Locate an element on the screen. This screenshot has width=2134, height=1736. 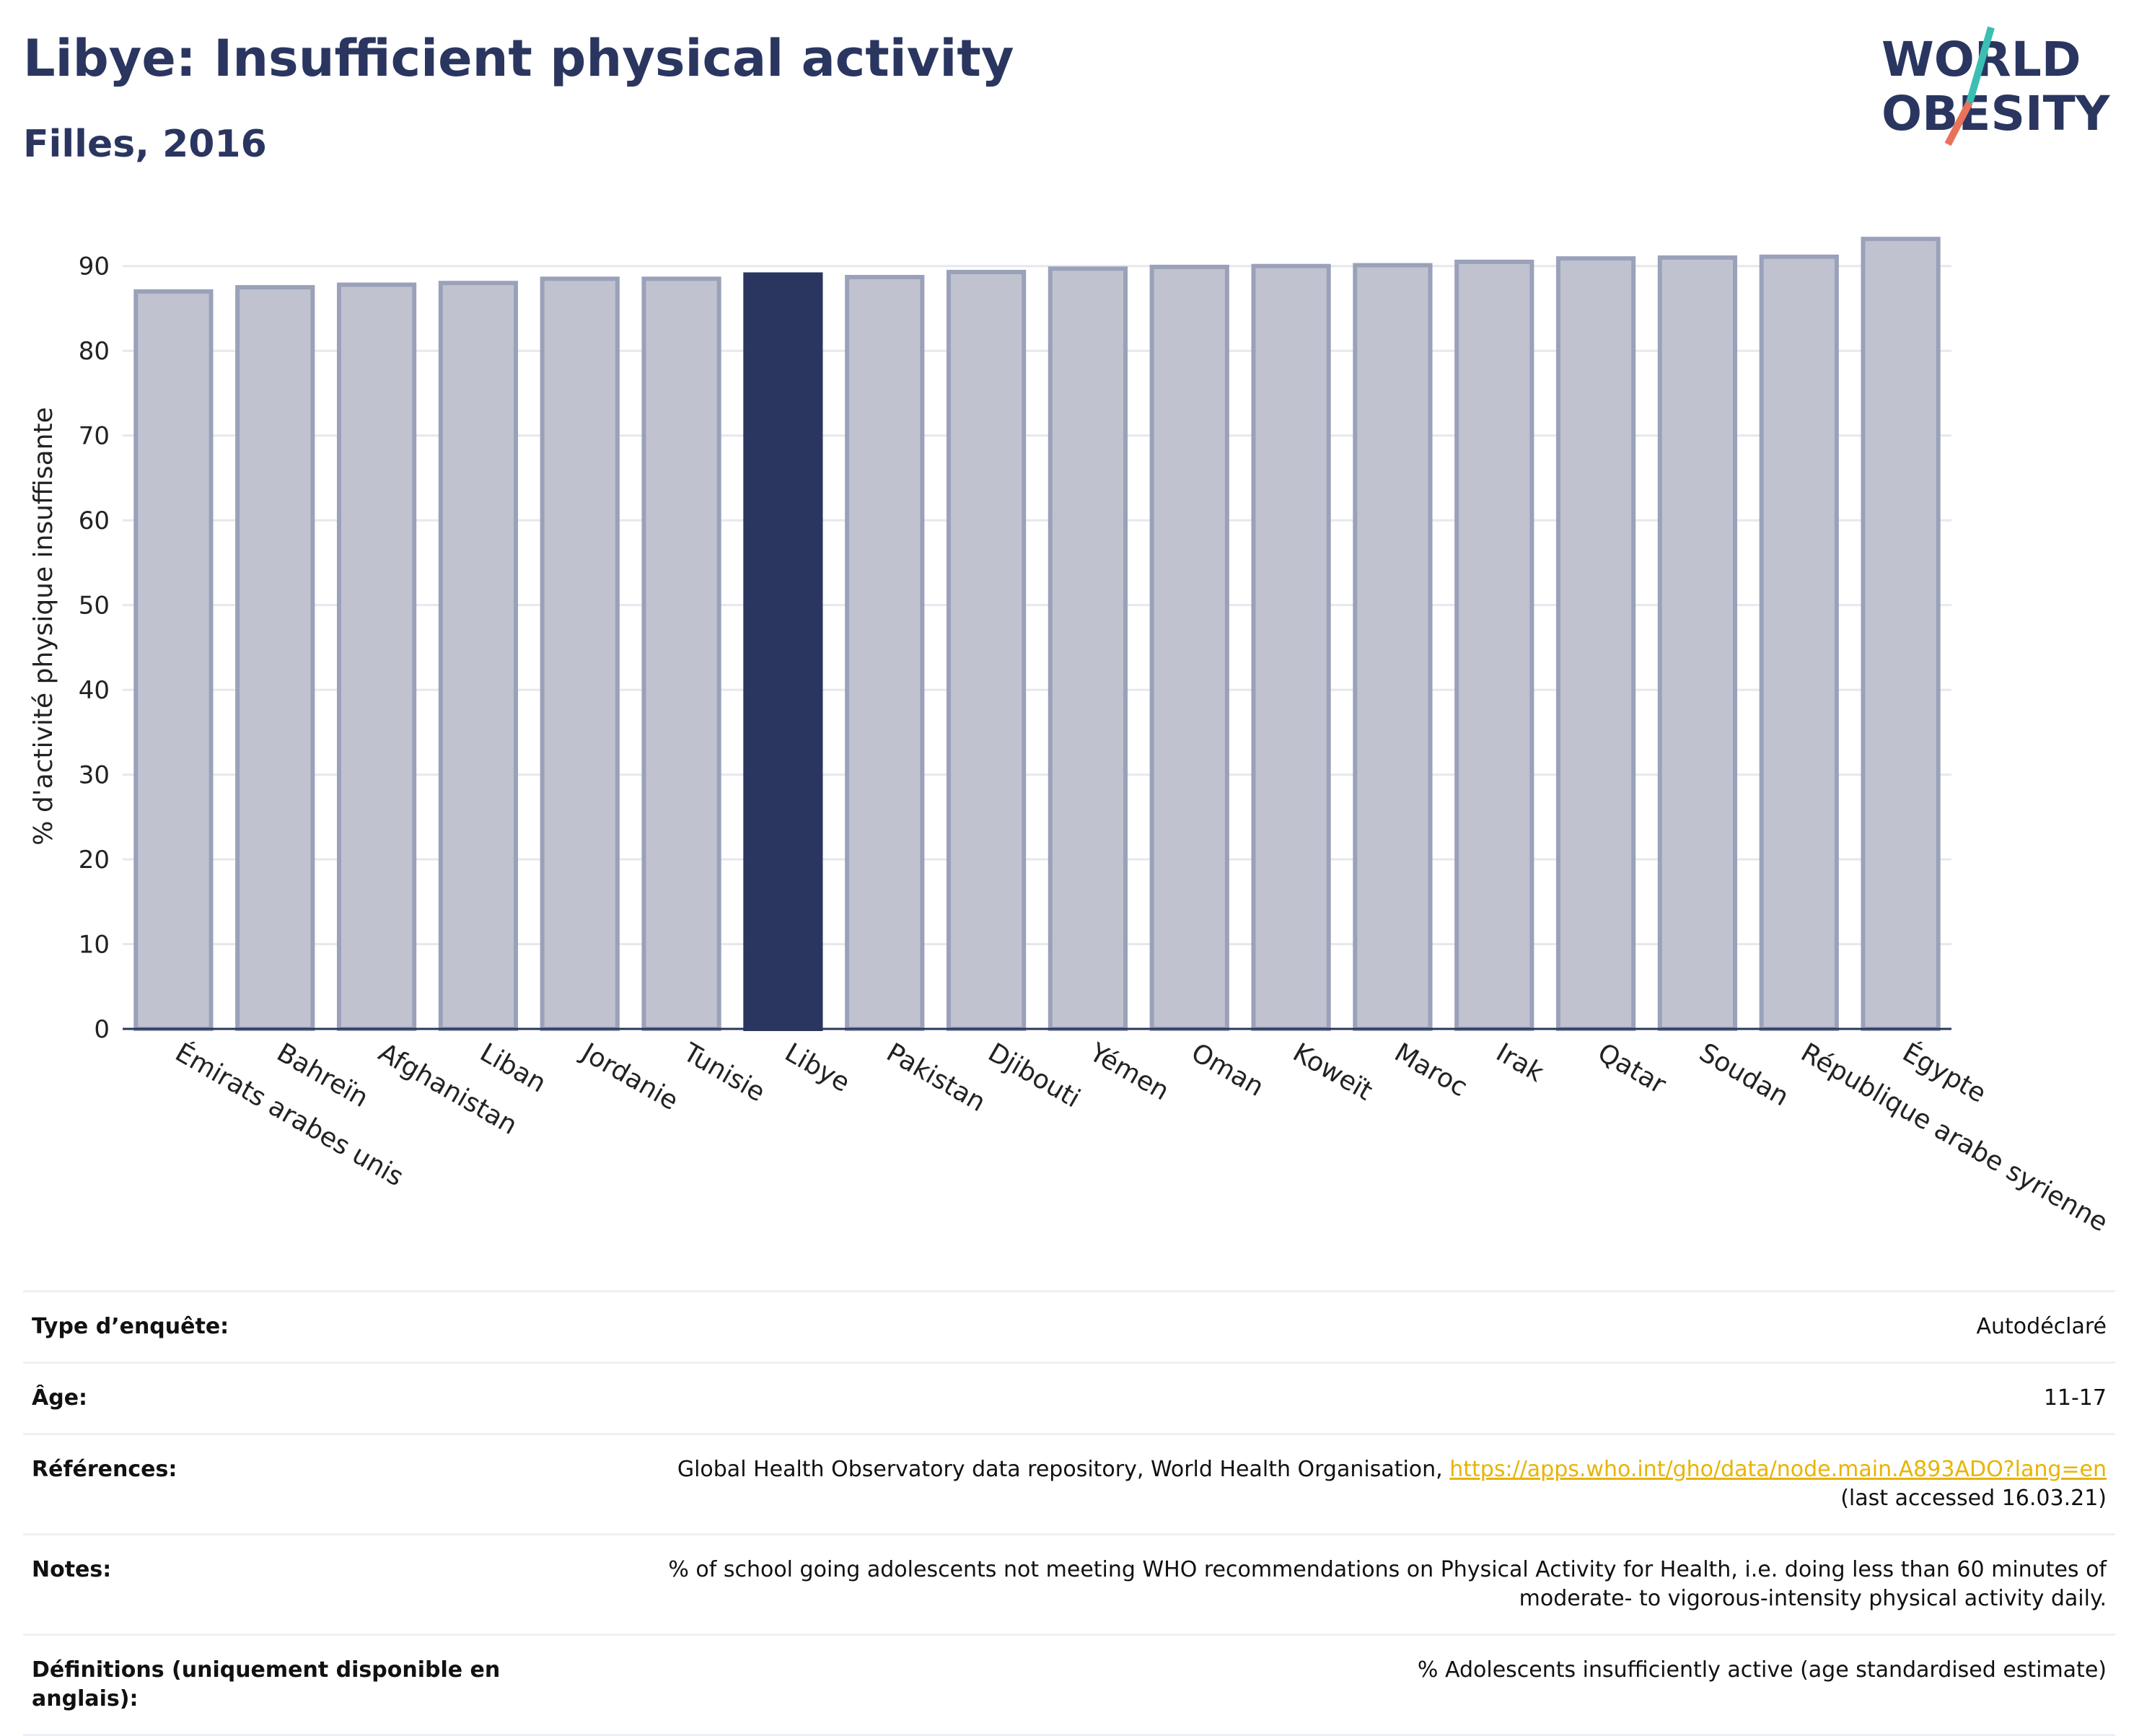
info-row-survey: Type d’enquête: Autodéclaré is located at coordinates (1069, 1326).